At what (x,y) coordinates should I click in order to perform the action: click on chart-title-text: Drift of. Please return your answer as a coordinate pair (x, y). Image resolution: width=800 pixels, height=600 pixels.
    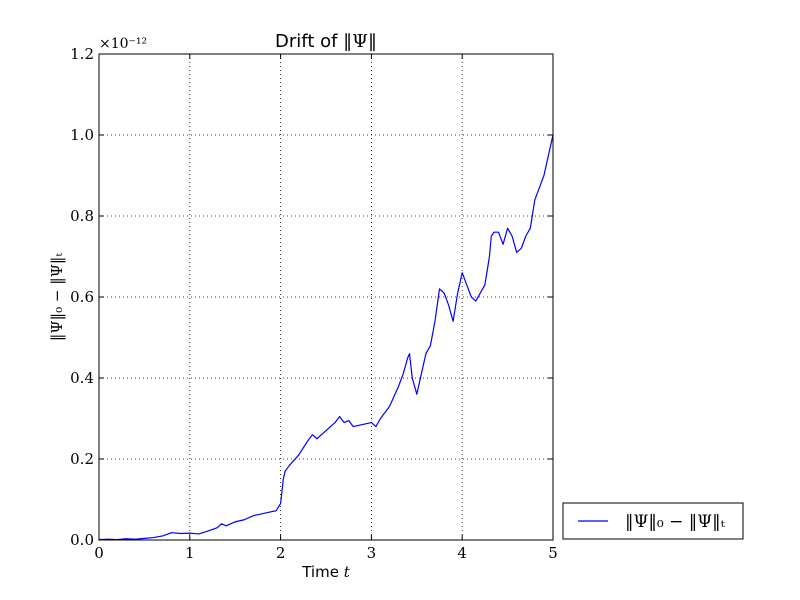
    Looking at the image, I should click on (309, 41).